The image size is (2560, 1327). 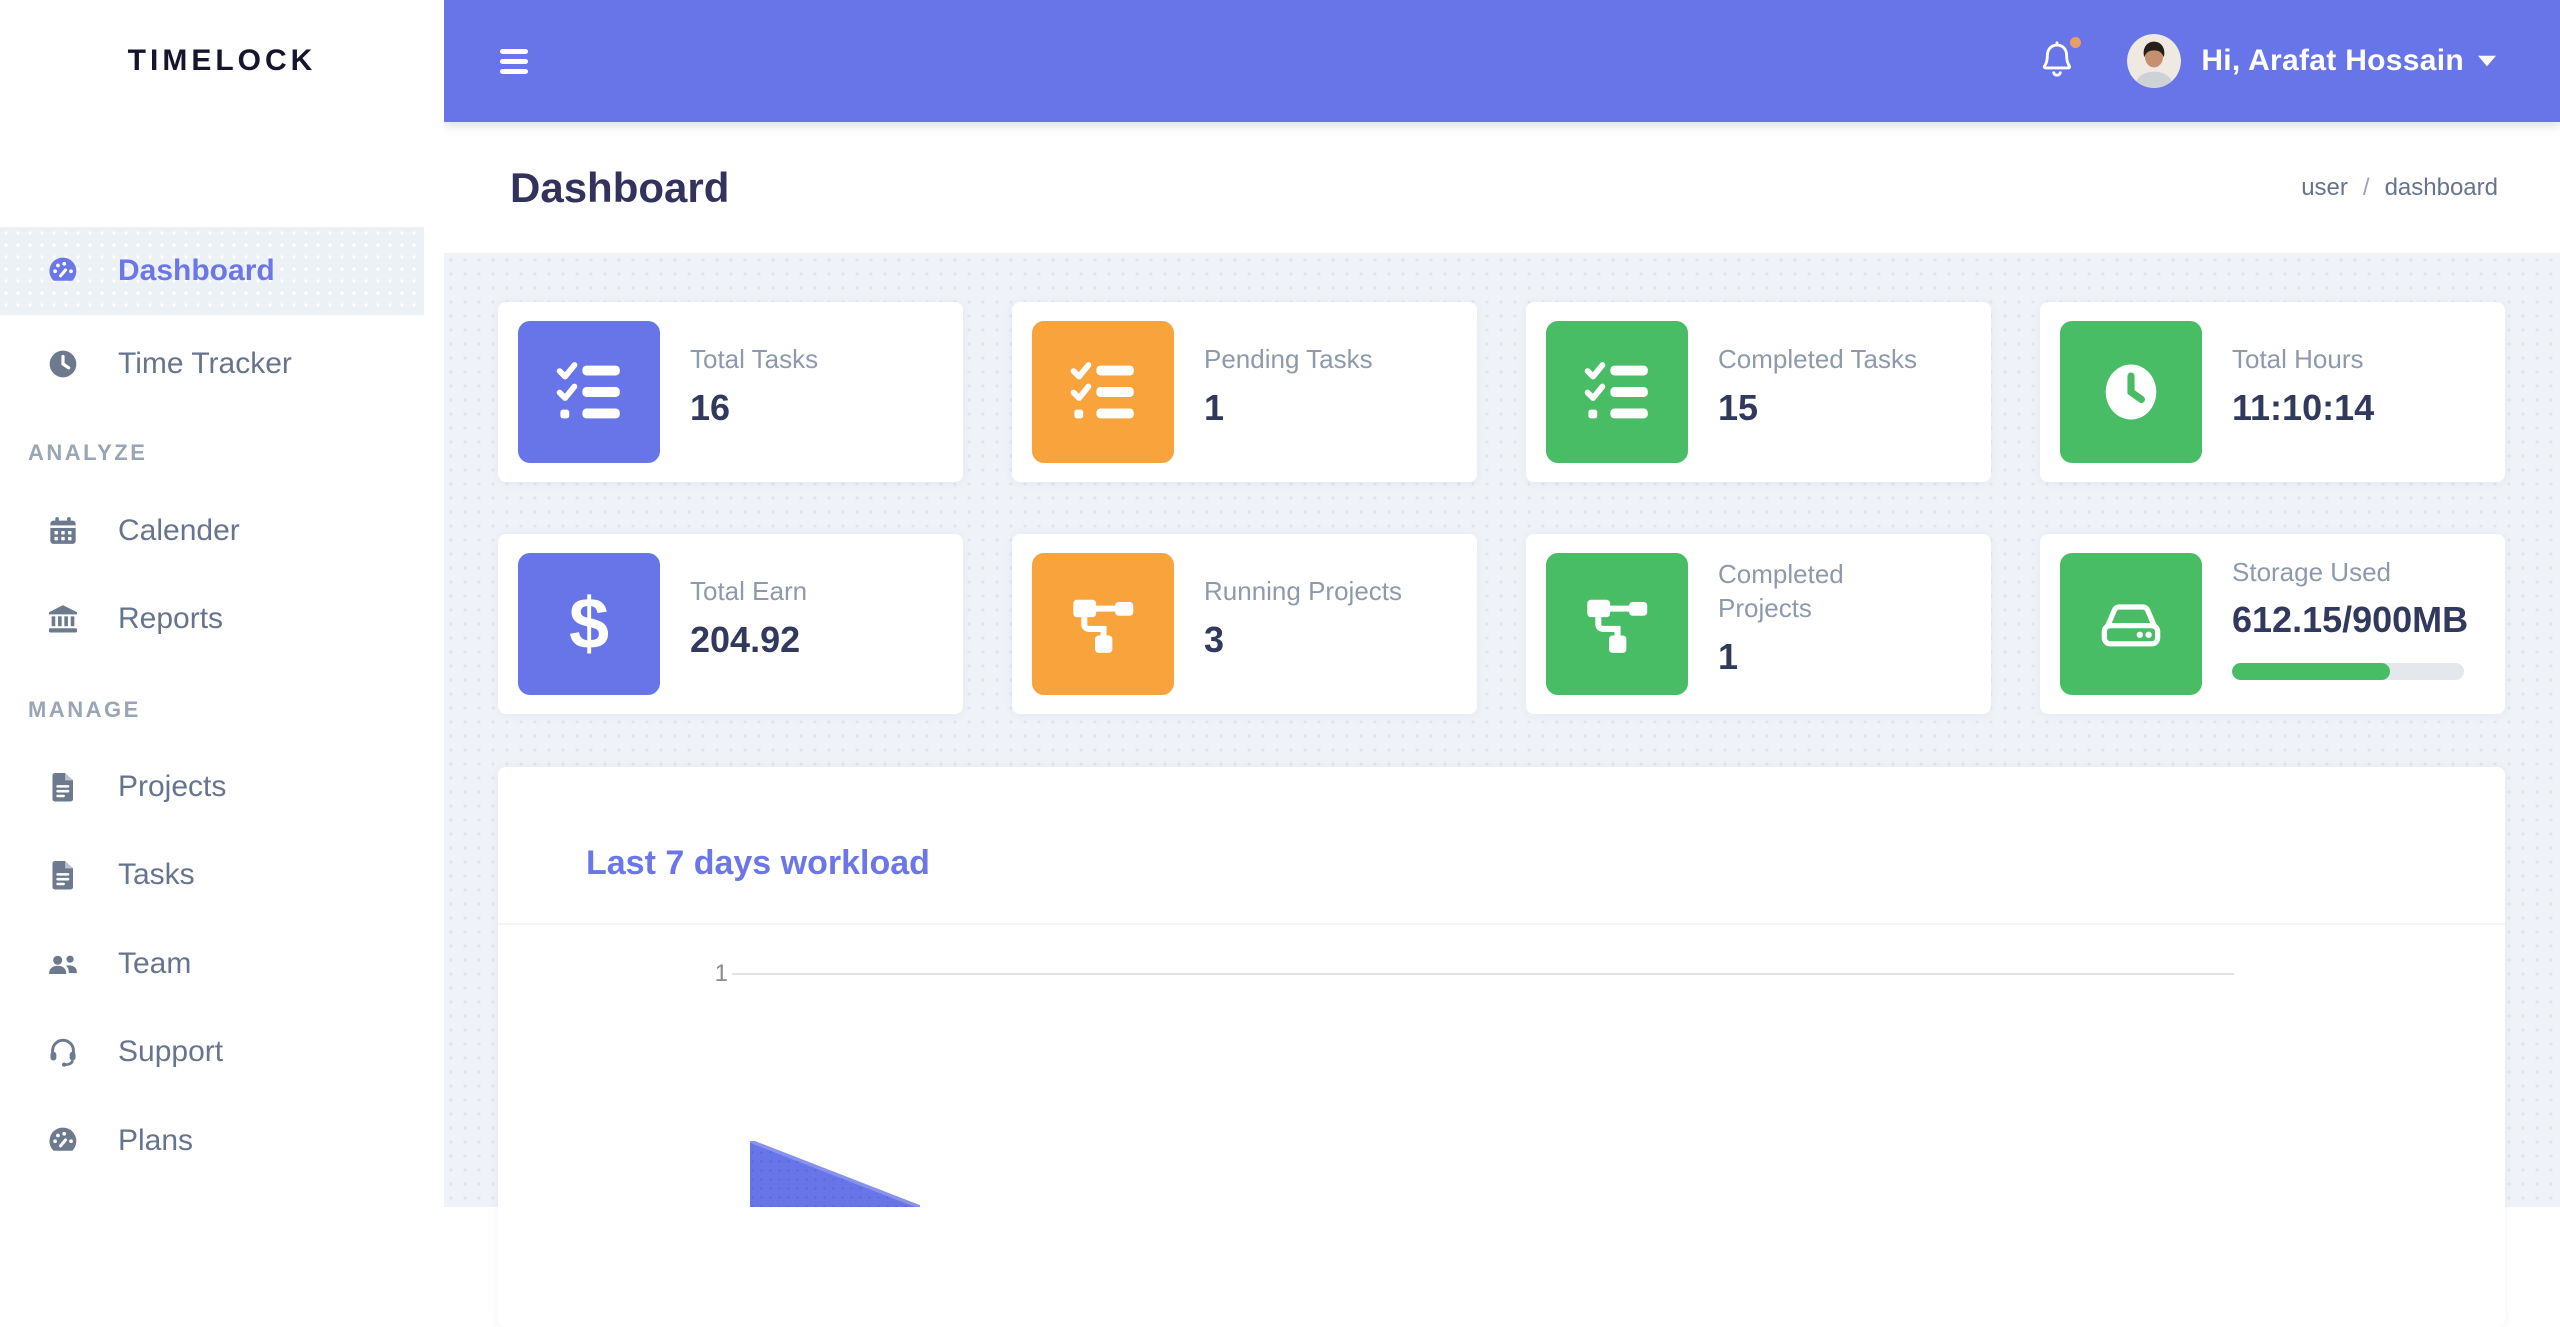 What do you see at coordinates (754, 359) in the screenshot?
I see `stat-label: Total Tasks` at bounding box center [754, 359].